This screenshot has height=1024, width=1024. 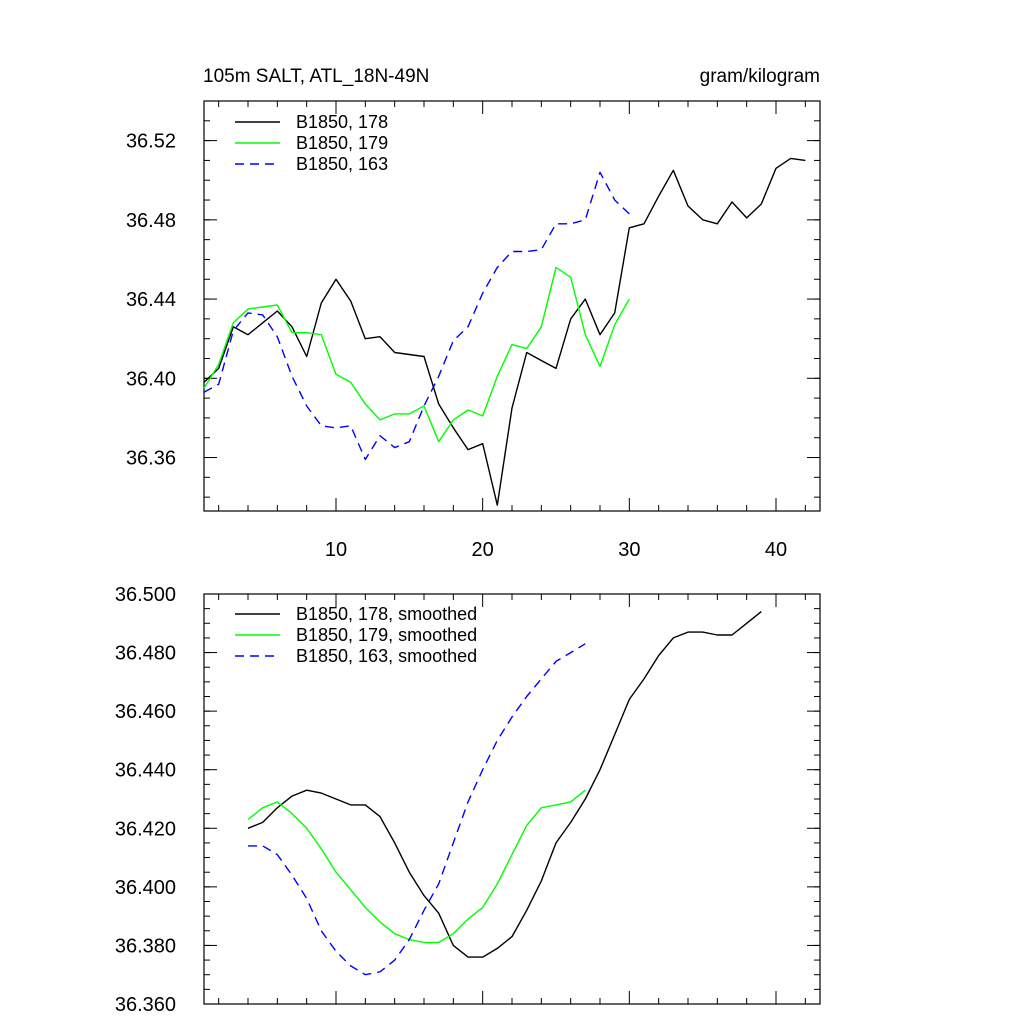 What do you see at coordinates (386, 656) in the screenshot?
I see `legend-label: B1850, 163, smoothed` at bounding box center [386, 656].